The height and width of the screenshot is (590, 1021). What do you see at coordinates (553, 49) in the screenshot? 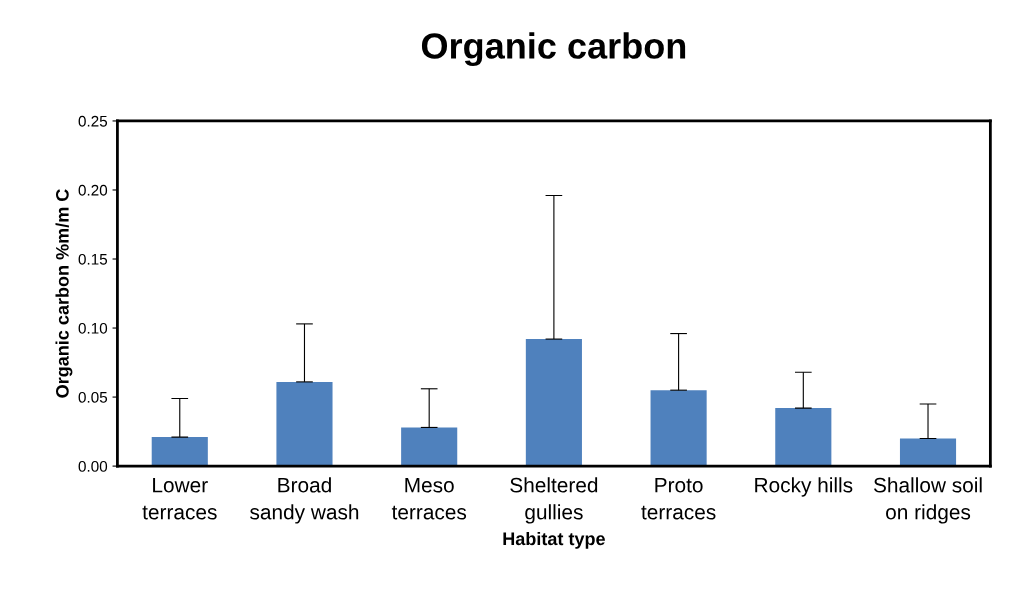
I see `chart-title: Organic carbon` at bounding box center [553, 49].